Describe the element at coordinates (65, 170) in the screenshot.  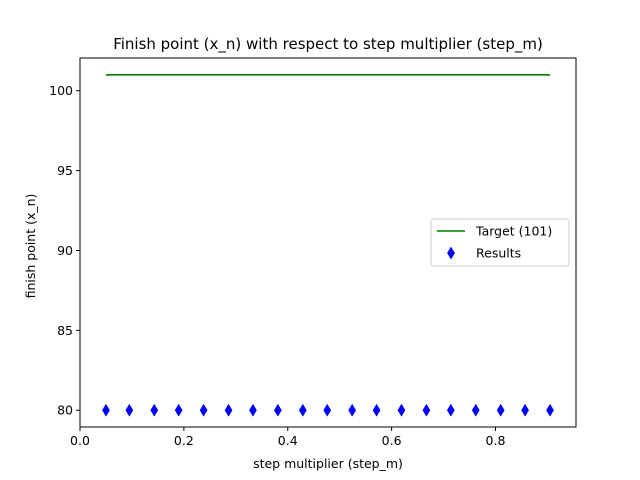
I see `y-tick-label: 95` at that location.